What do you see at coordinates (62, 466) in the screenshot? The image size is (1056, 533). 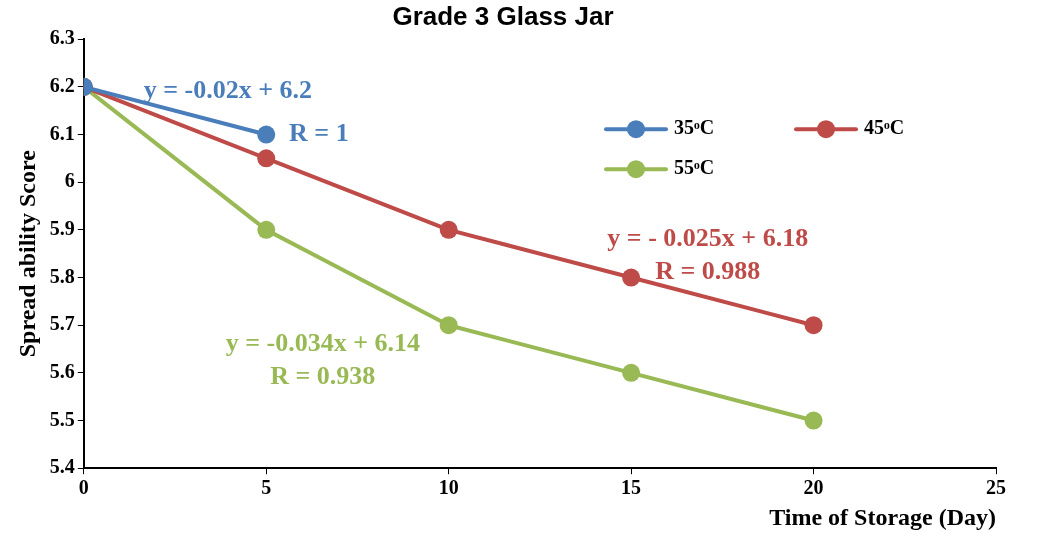 I see `y-tick-label: 5.4` at bounding box center [62, 466].